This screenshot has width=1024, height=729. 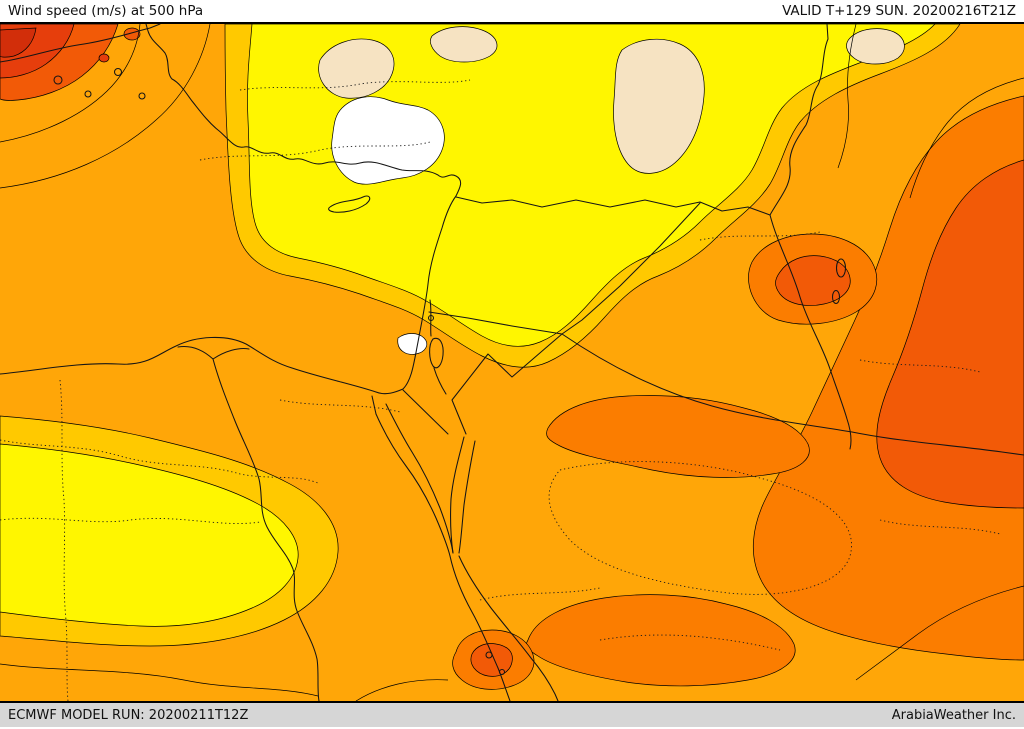 What do you see at coordinates (678, 436) in the screenshot?
I see `dark-orange-central` at bounding box center [678, 436].